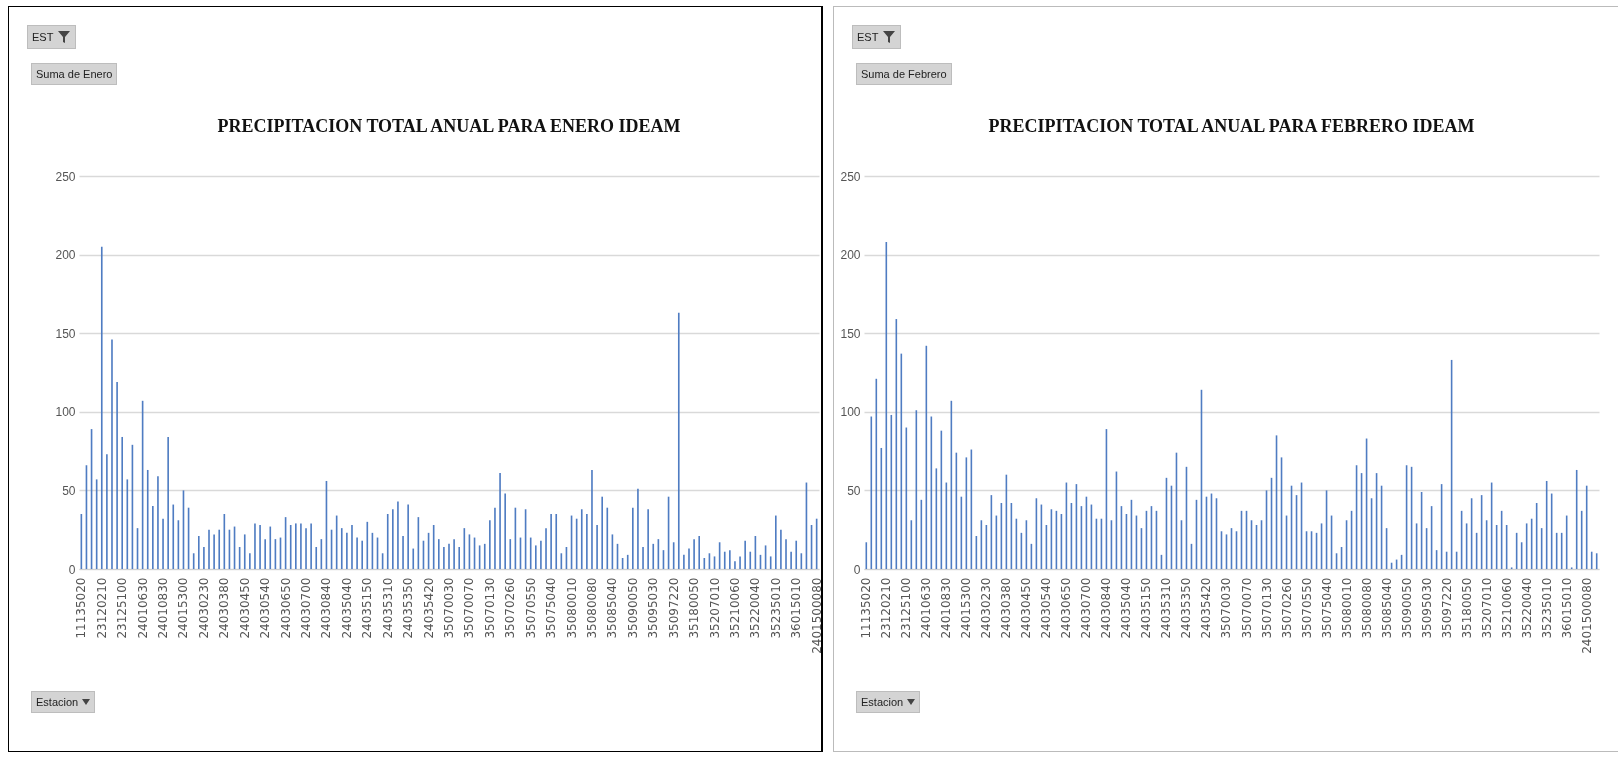  I want to click on chart-title: PRECIPITACION TOTAL ANUAL PARA FEBRERO IDEAM, so click(1231, 126).